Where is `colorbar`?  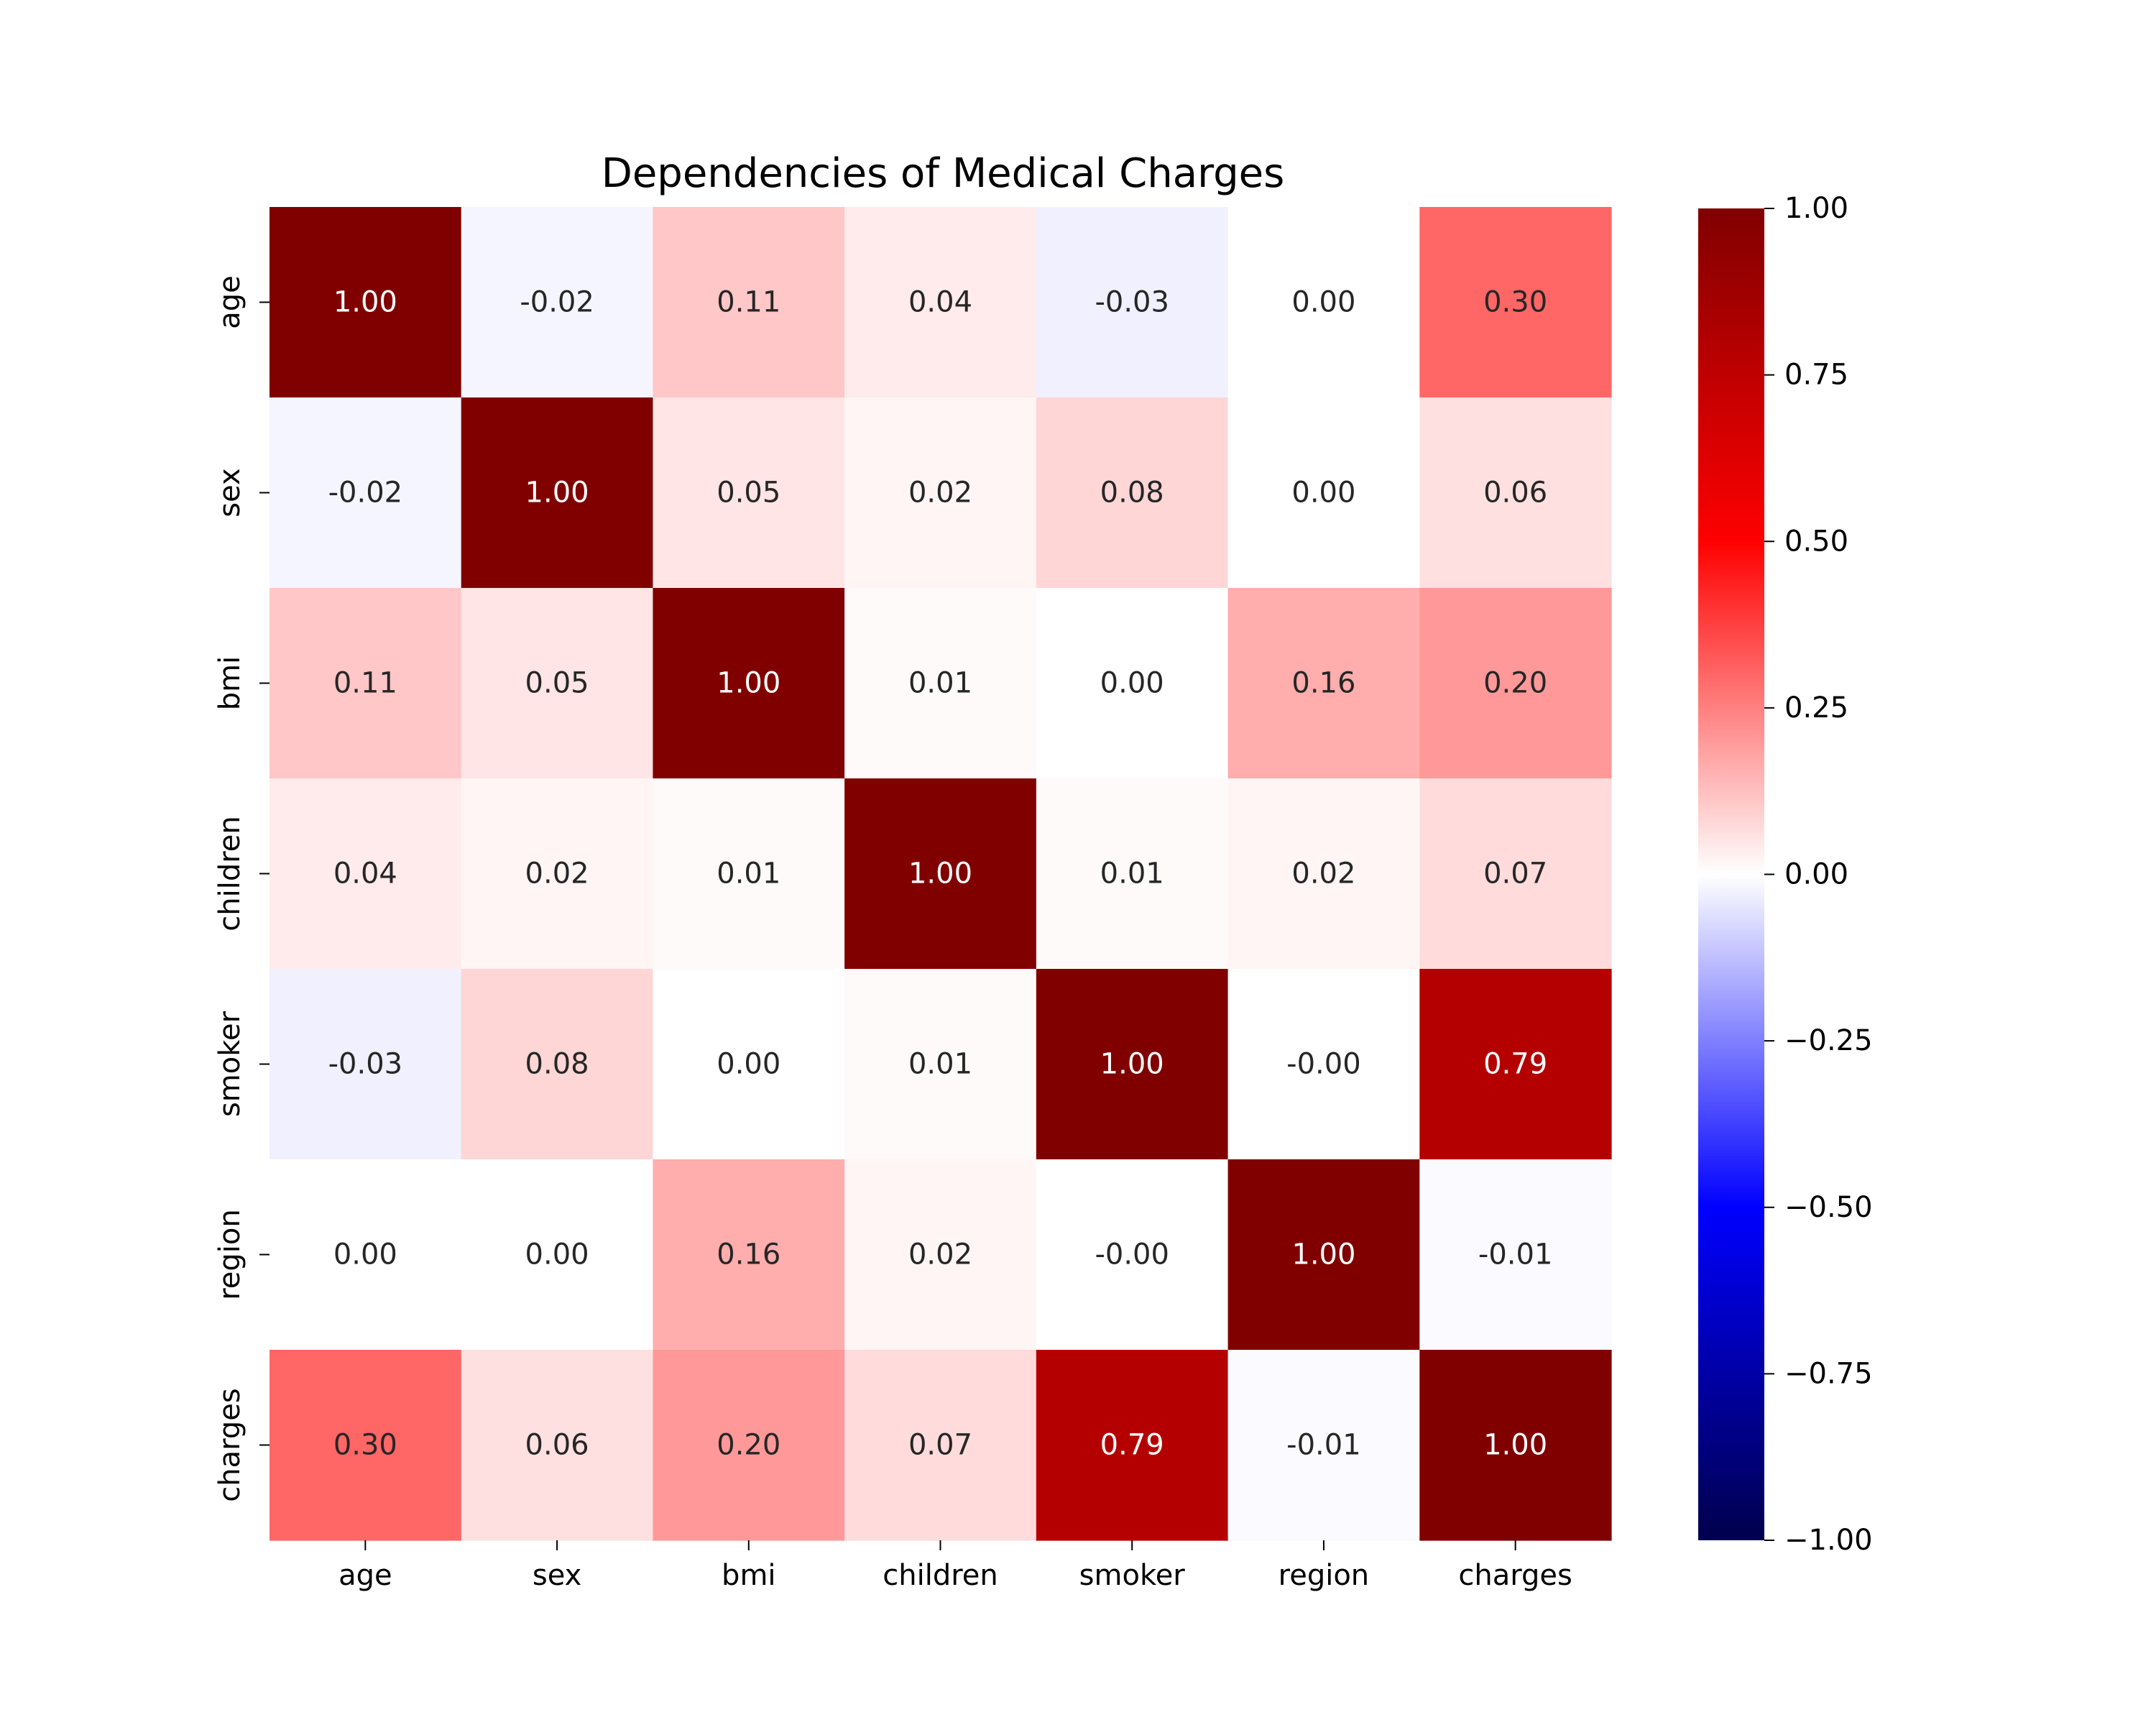 colorbar is located at coordinates (1731, 874).